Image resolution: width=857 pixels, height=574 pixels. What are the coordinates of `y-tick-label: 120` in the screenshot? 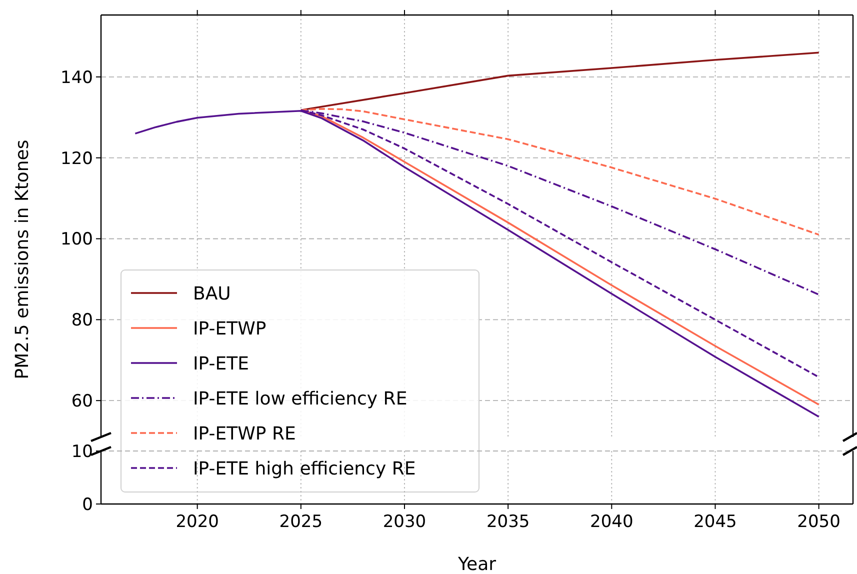 It's located at (76, 158).